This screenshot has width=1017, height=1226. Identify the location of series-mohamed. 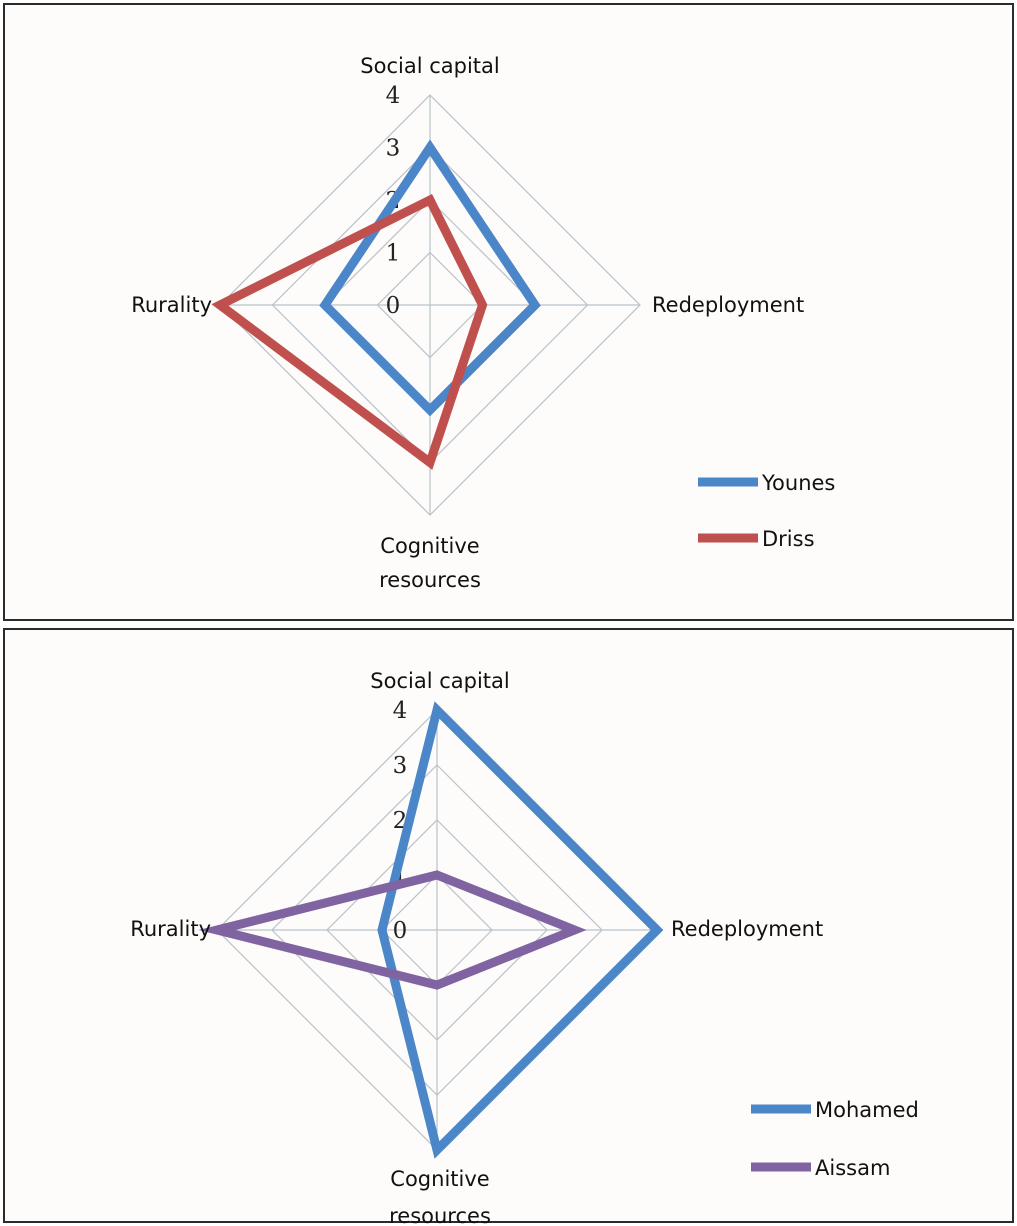
(520, 930).